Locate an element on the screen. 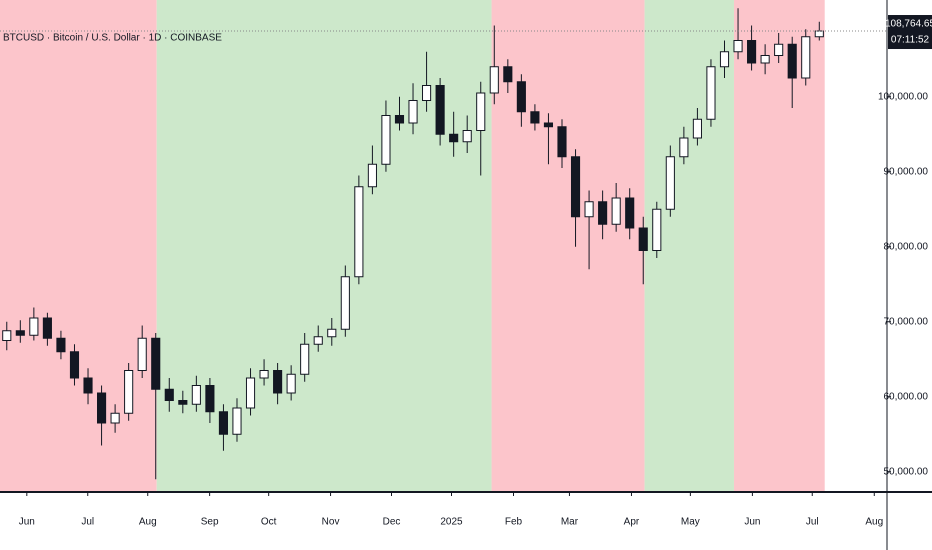  y-tick-label: 60,000.00 is located at coordinates (906, 396).